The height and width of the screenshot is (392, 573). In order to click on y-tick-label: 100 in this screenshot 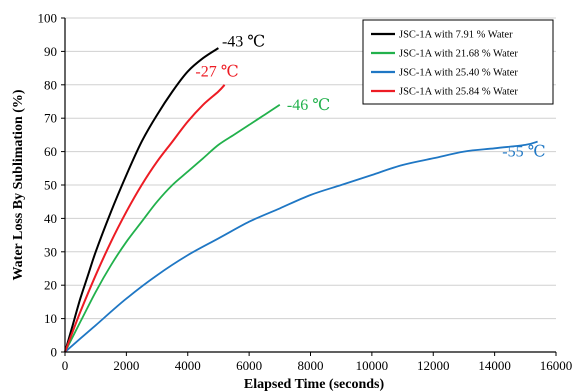, I will do `click(48, 18)`.